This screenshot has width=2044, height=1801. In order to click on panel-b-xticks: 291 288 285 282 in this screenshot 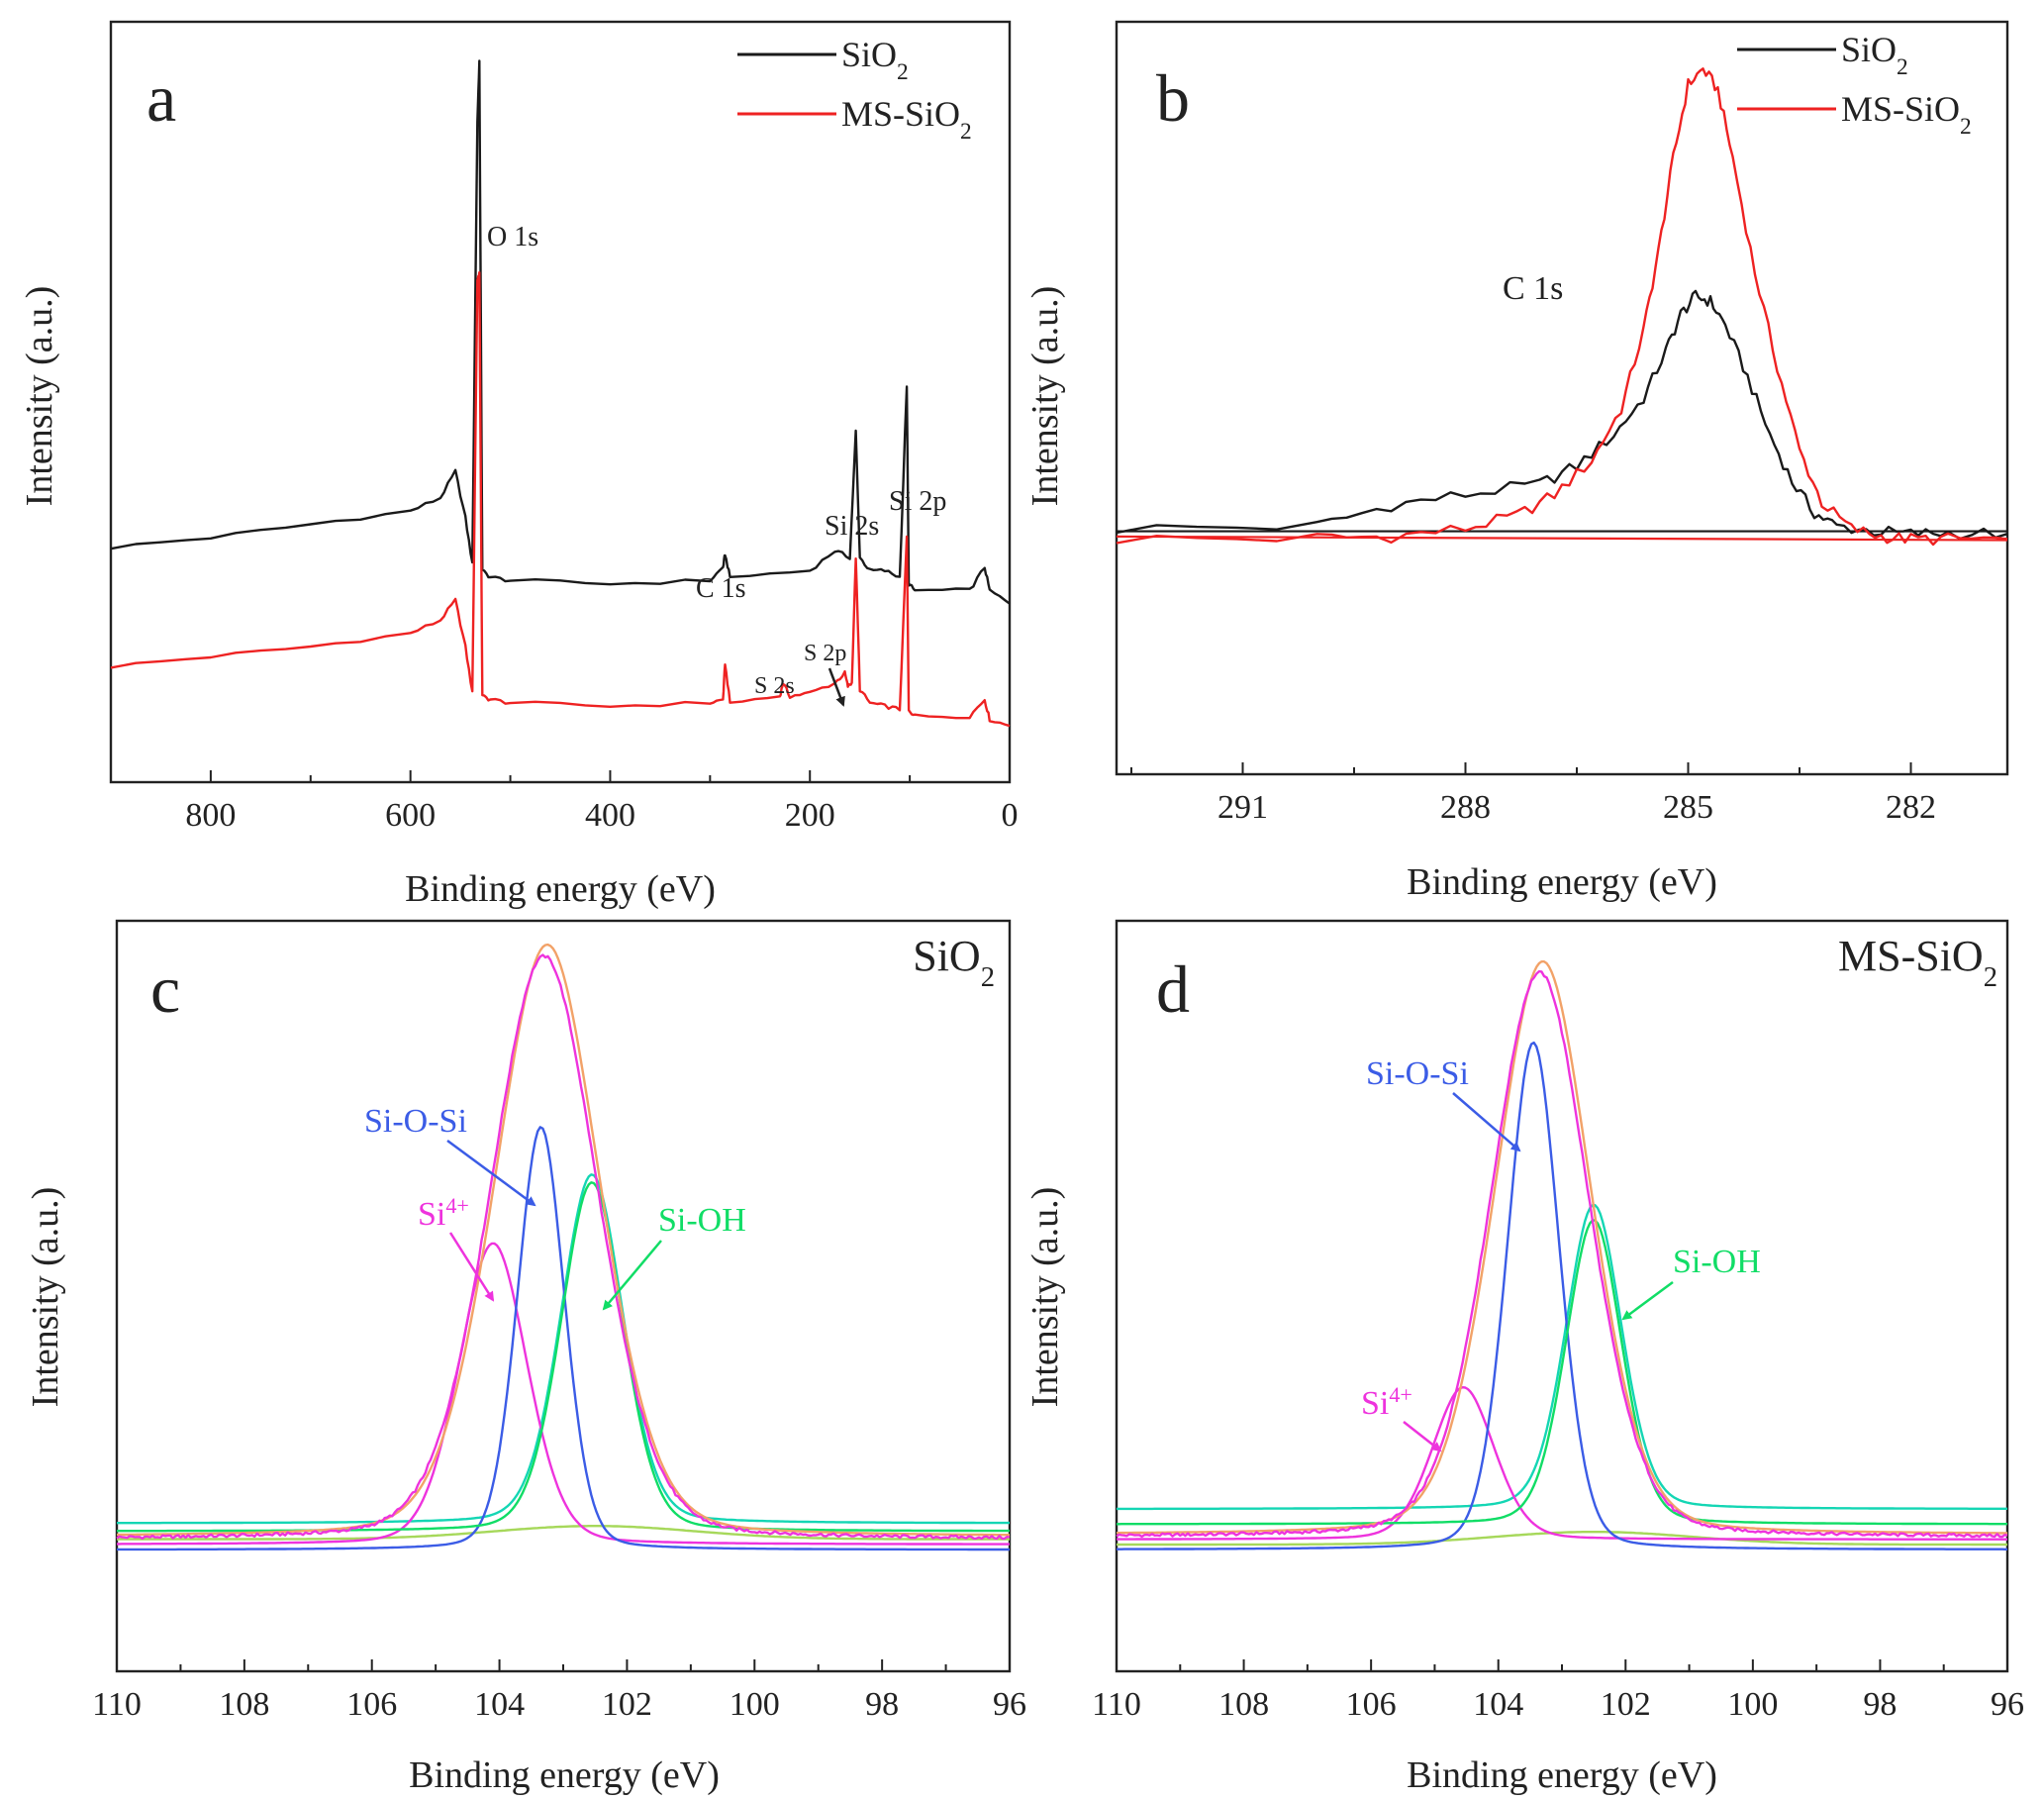, I will do `click(1533, 794)`.